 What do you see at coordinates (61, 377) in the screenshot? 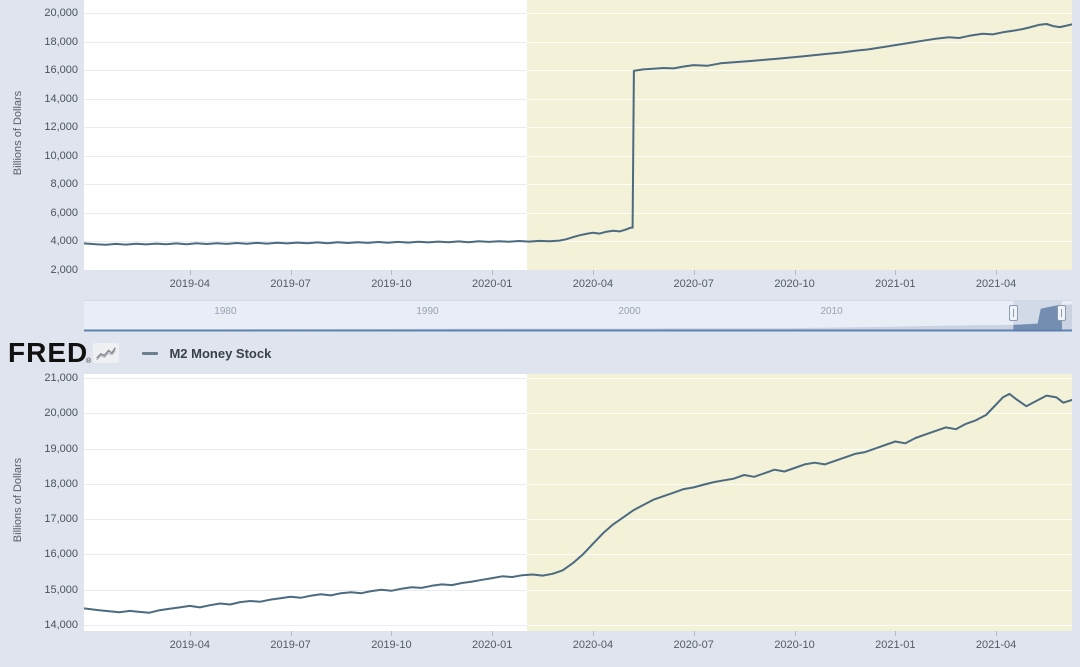
I see `y-axis-label: 21,000` at bounding box center [61, 377].